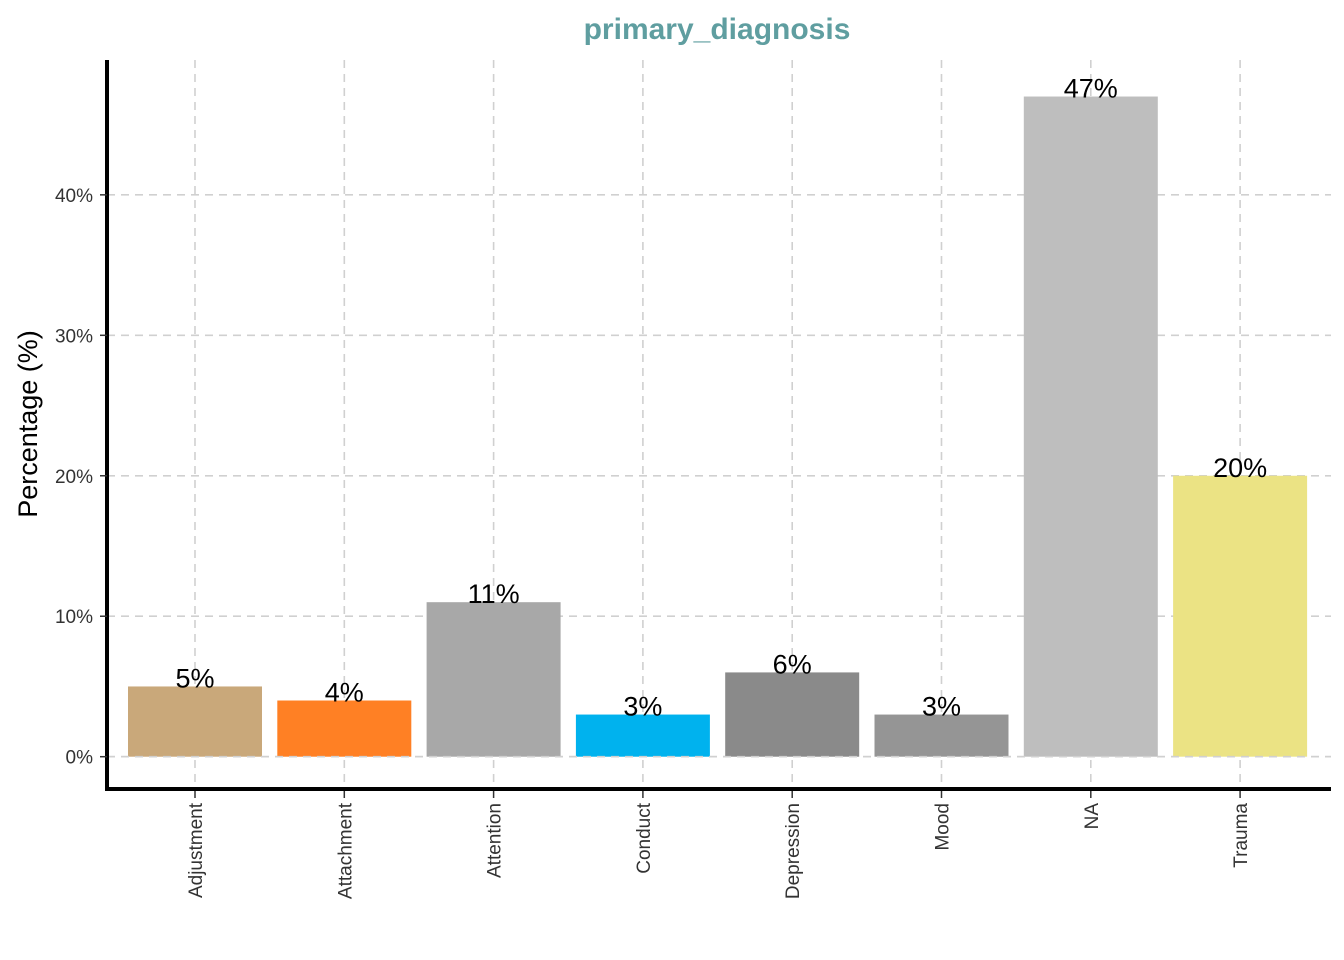  Describe the element at coordinates (1240, 616) in the screenshot. I see `bar-trauma` at that location.